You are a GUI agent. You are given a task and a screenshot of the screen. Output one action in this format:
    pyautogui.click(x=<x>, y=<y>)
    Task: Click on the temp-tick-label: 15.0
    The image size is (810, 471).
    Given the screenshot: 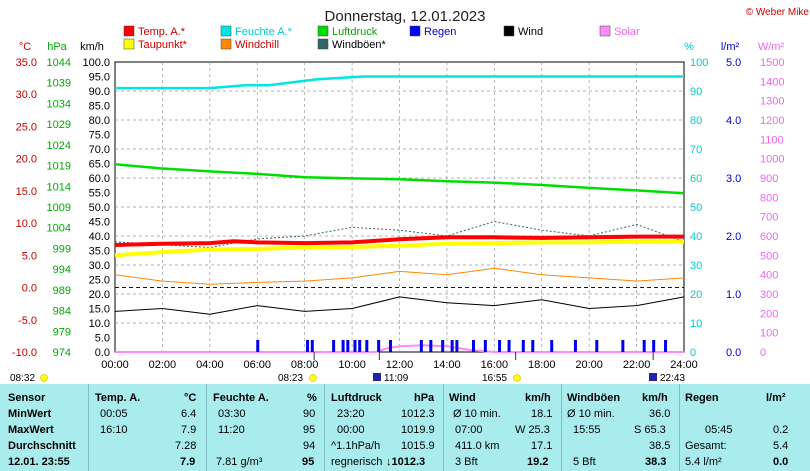 What is the action you would take?
    pyautogui.click(x=26, y=192)
    